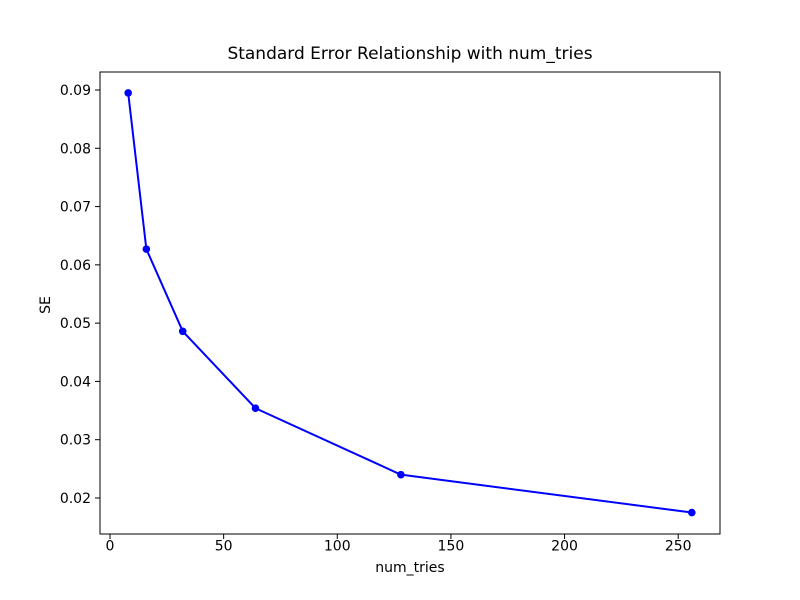 The height and width of the screenshot is (600, 800). I want to click on y-tick-label: 0.06, so click(75, 266).